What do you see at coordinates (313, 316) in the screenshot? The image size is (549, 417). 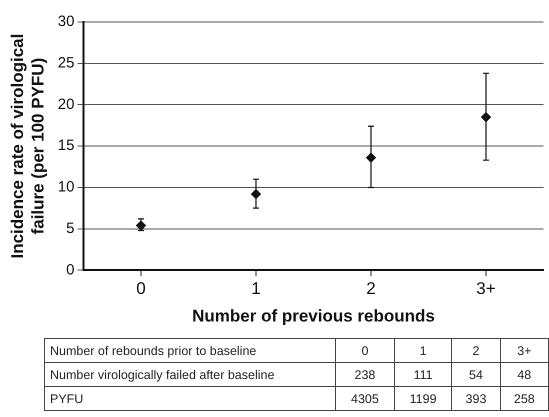 I see `x-axis-title: Number of previous rebounds` at bounding box center [313, 316].